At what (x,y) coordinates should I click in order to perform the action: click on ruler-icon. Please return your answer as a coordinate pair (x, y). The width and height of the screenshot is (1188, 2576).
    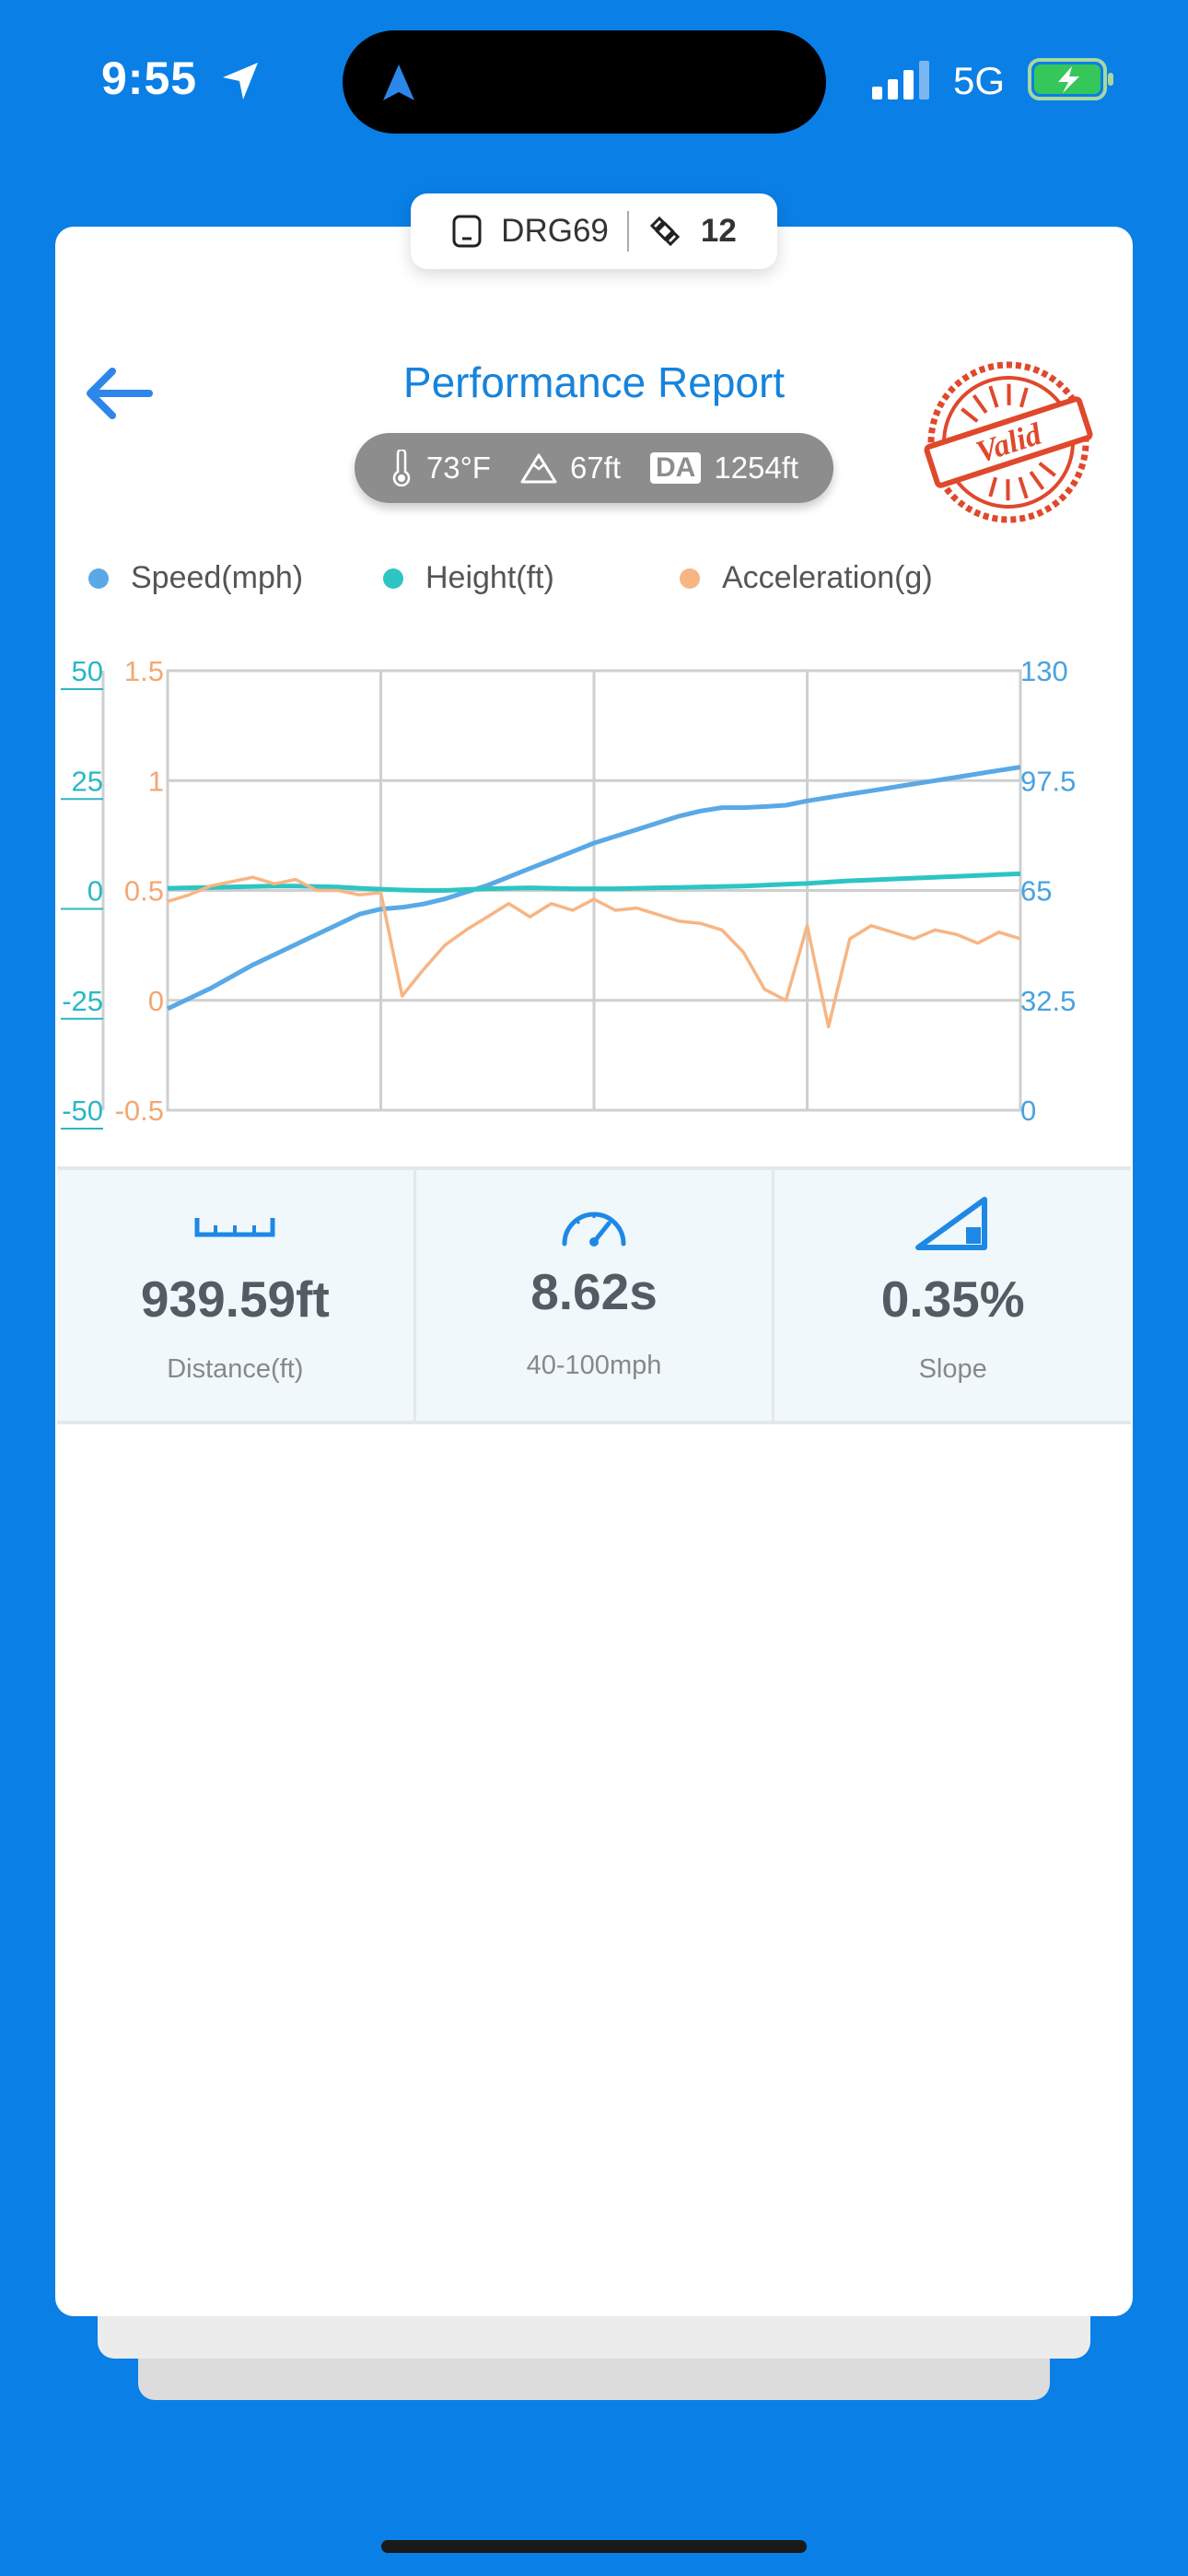
    Looking at the image, I should click on (234, 1227).